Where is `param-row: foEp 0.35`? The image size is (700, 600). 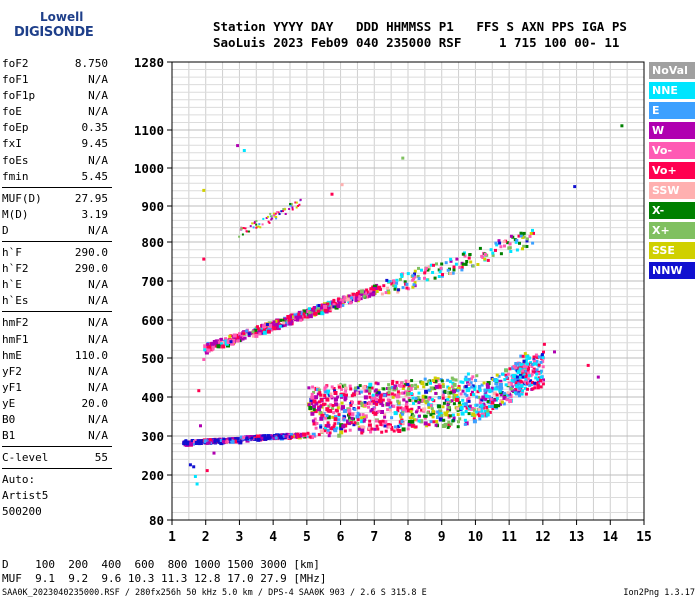
param-row: foEp 0.35 is located at coordinates (57, 128).